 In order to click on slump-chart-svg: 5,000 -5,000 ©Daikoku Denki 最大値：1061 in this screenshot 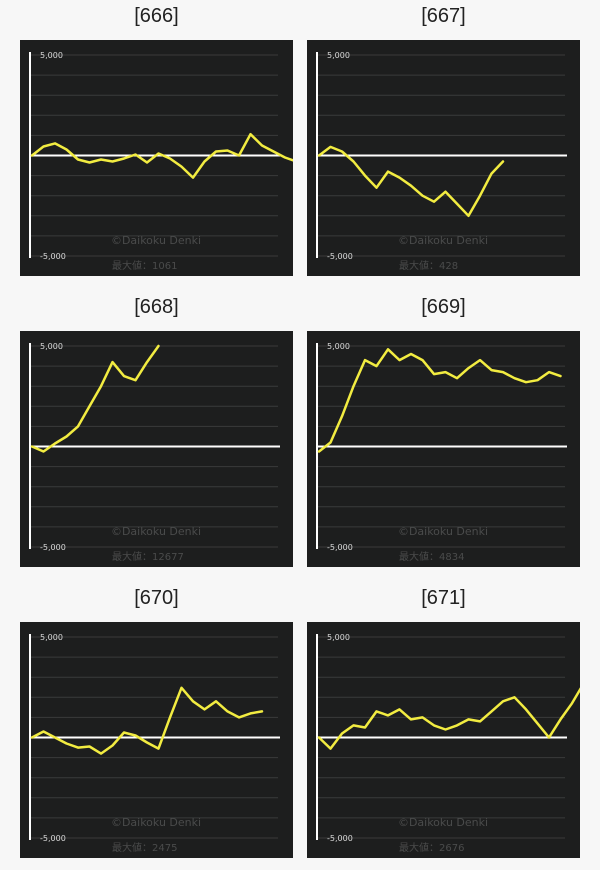, I will do `click(161, 161)`.